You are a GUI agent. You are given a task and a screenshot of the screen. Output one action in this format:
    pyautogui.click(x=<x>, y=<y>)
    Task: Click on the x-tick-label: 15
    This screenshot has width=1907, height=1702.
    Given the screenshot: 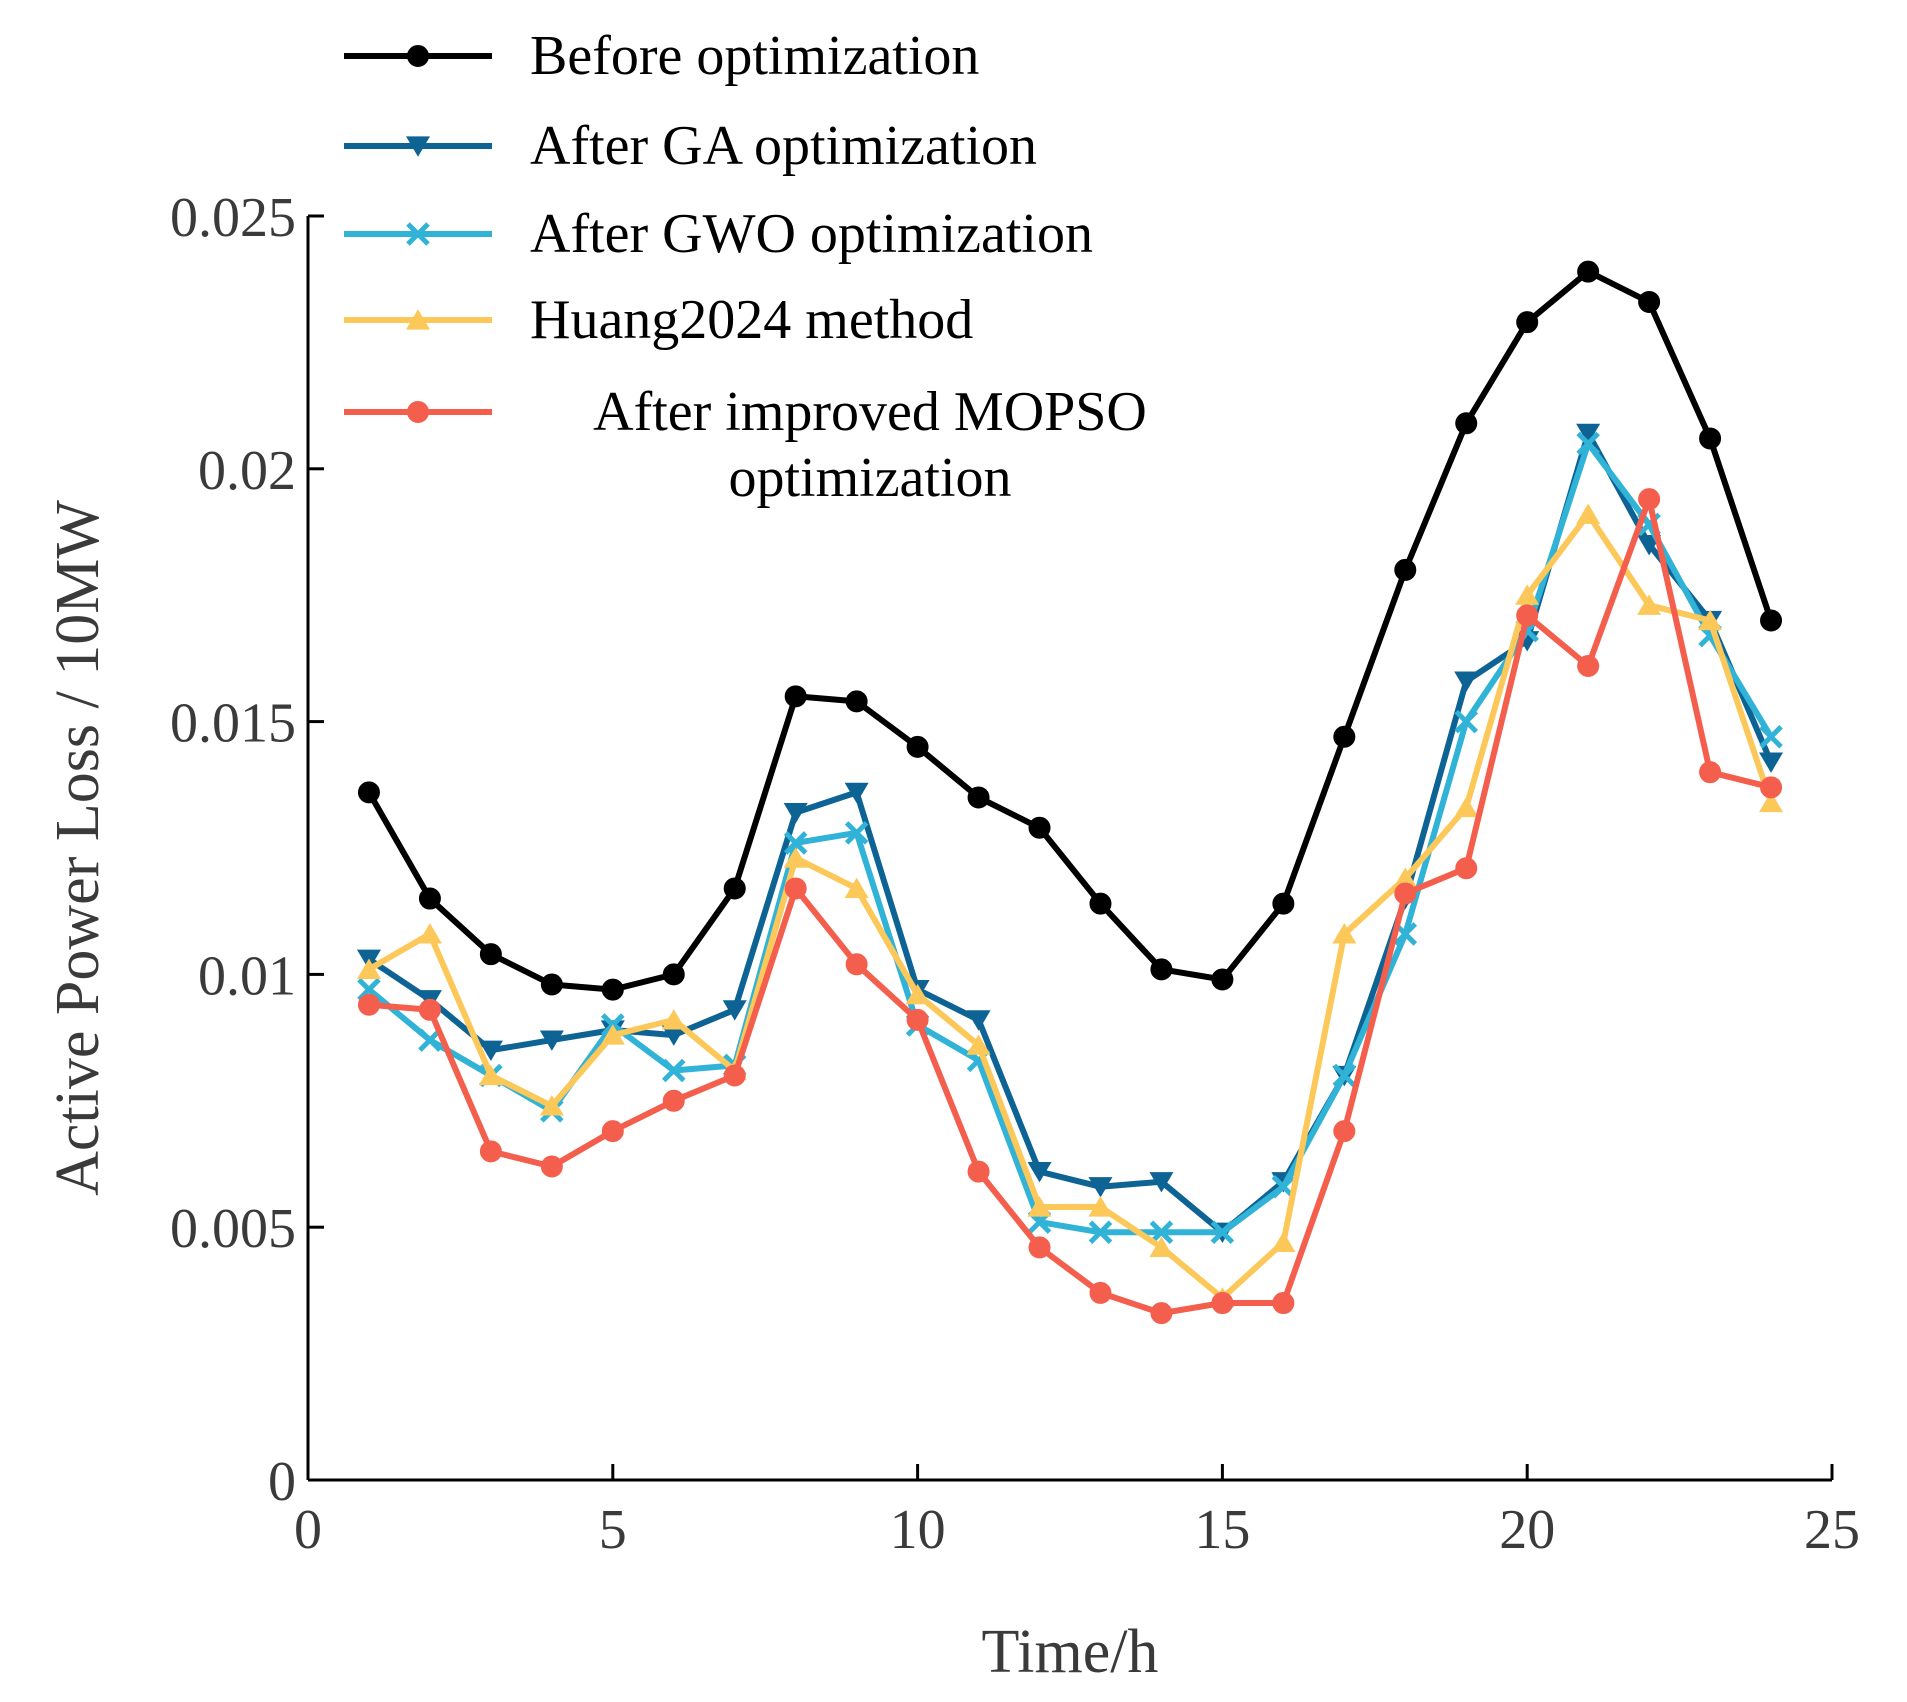 What is the action you would take?
    pyautogui.click(x=1222, y=1530)
    